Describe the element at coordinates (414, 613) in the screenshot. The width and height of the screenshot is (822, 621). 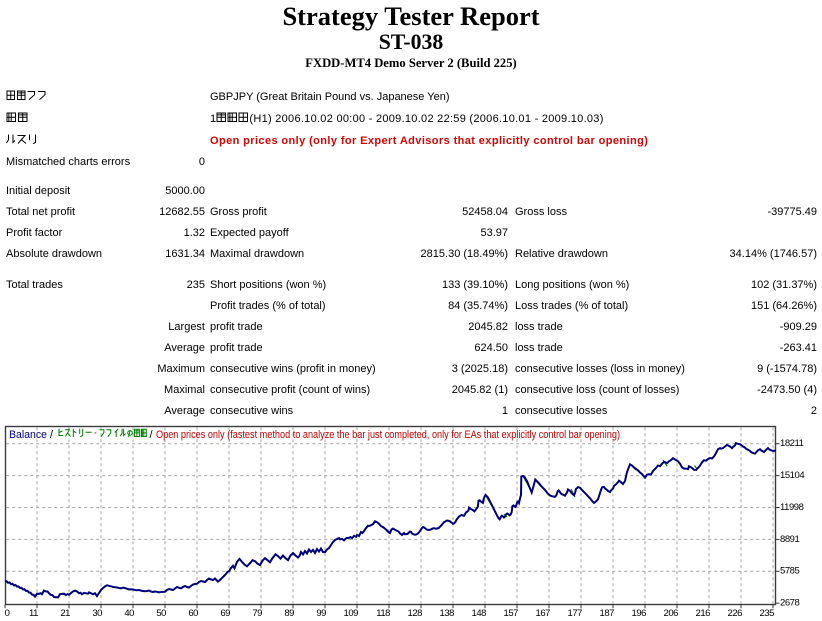
I see `svg-text: 128` at that location.